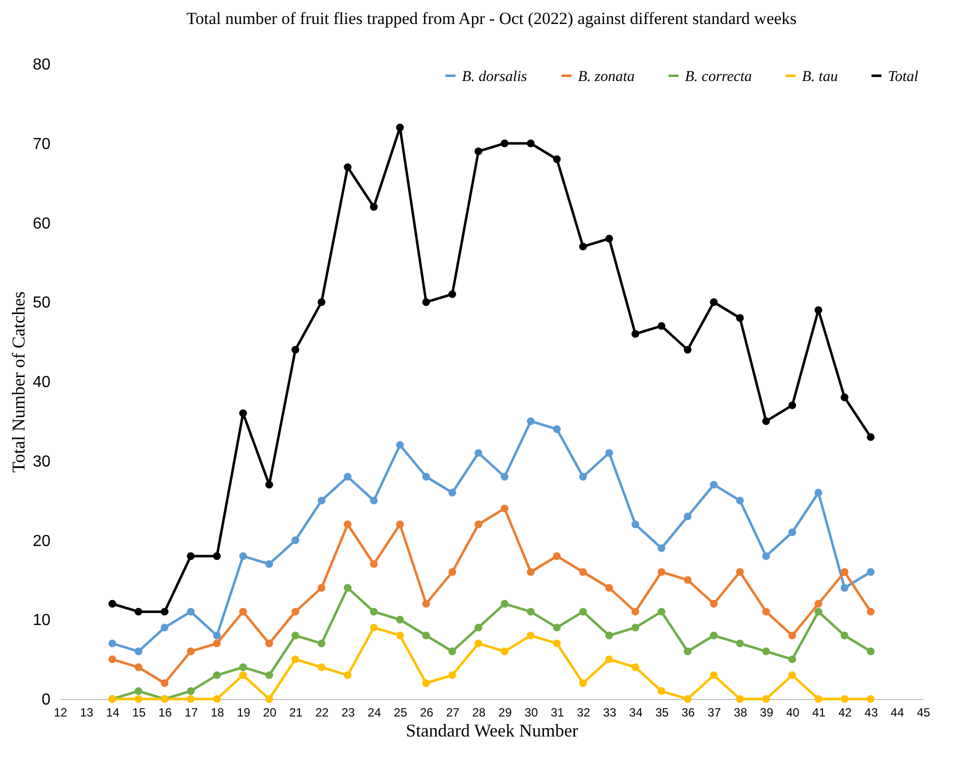  What do you see at coordinates (871, 713) in the screenshot?
I see `x-tick-label: 43` at bounding box center [871, 713].